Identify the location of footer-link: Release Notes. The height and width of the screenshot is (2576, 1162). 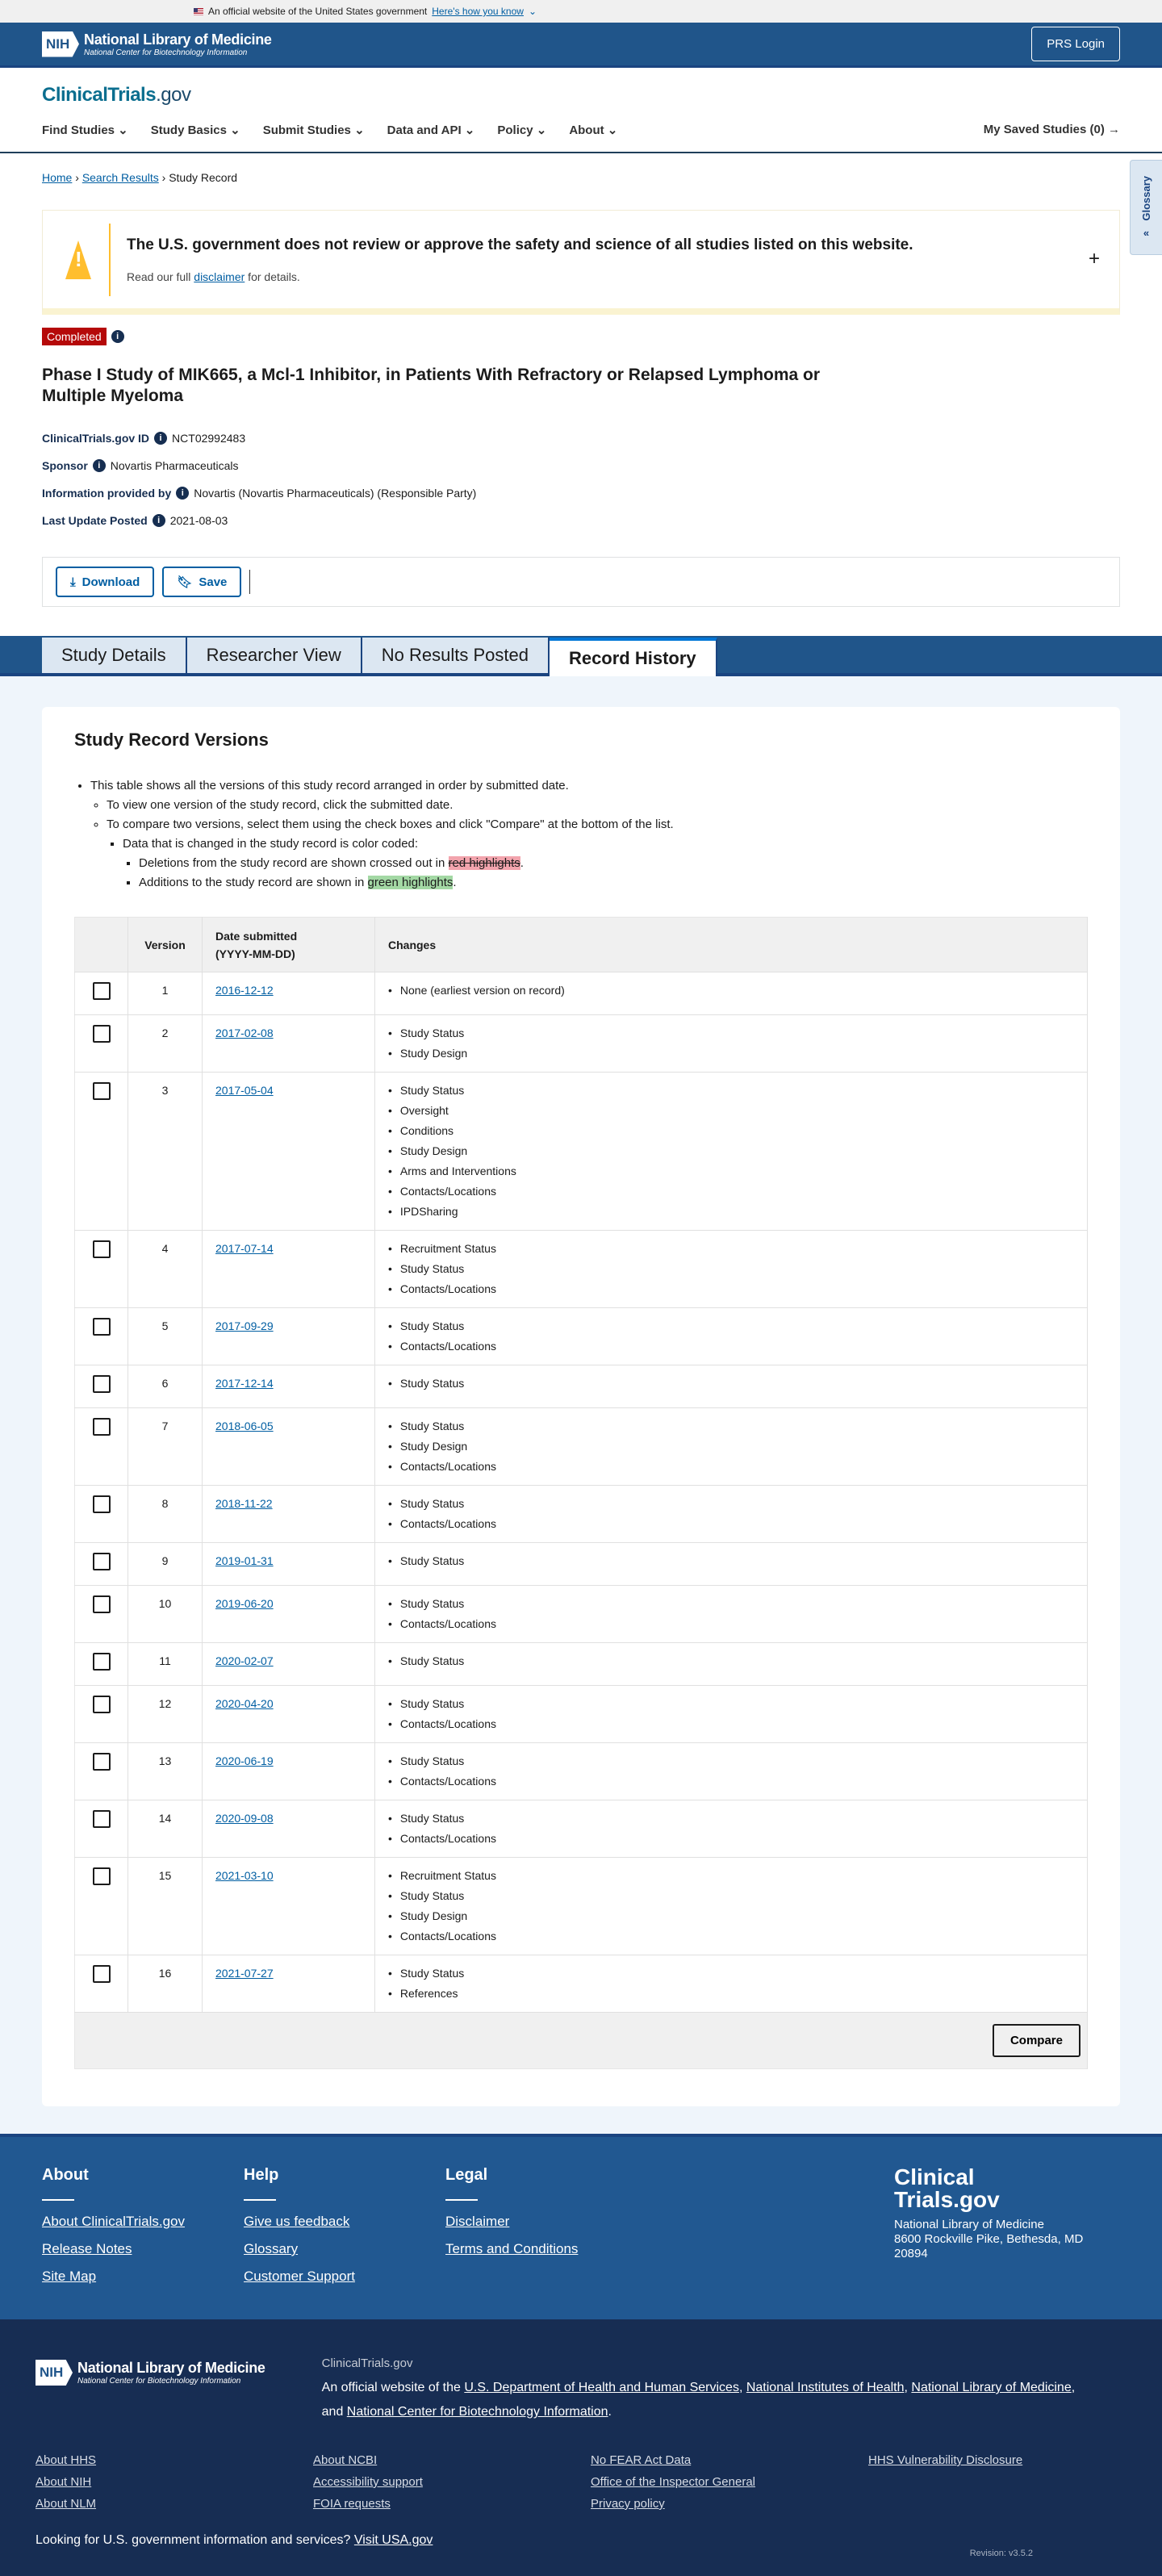
(87, 2248).